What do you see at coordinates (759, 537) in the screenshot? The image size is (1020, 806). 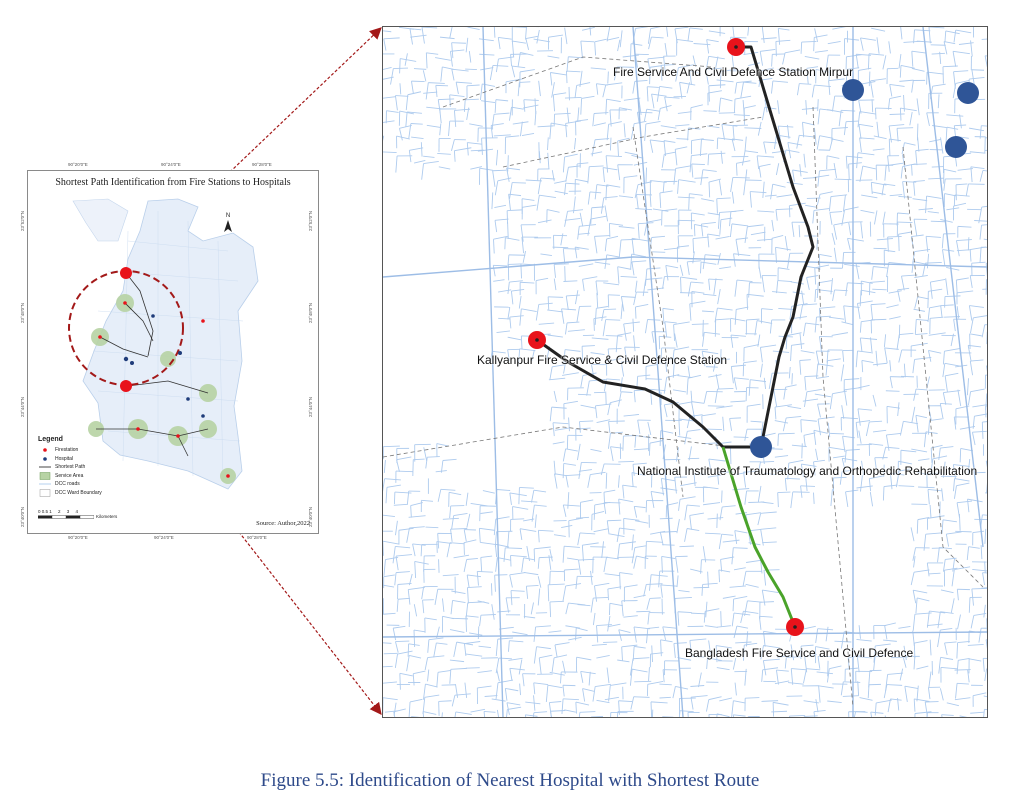 I see `route-bangladesh-to-hospital` at bounding box center [759, 537].